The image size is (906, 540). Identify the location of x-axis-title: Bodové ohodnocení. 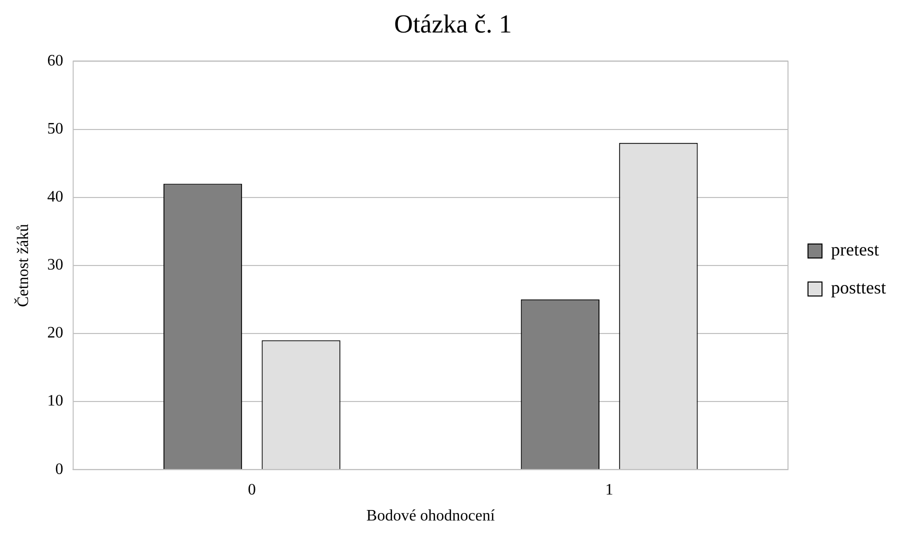
(431, 516).